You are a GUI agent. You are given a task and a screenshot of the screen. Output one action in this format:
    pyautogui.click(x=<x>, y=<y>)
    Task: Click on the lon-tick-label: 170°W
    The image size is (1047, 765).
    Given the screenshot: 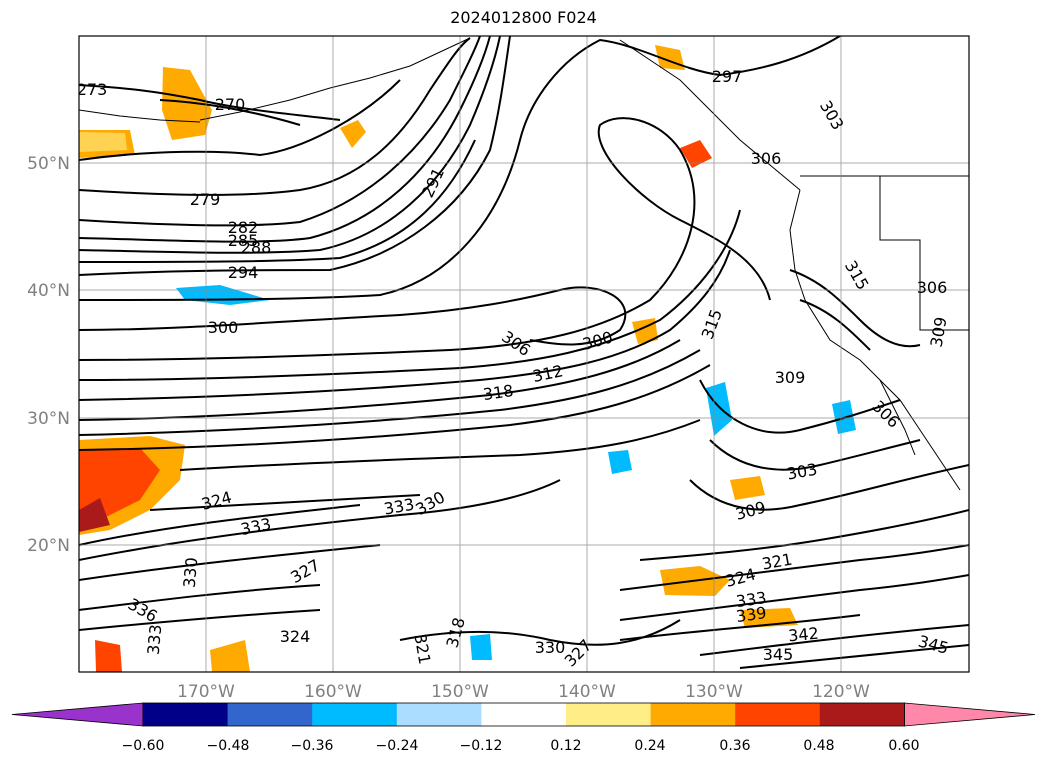 What is the action you would take?
    pyautogui.click(x=206, y=692)
    